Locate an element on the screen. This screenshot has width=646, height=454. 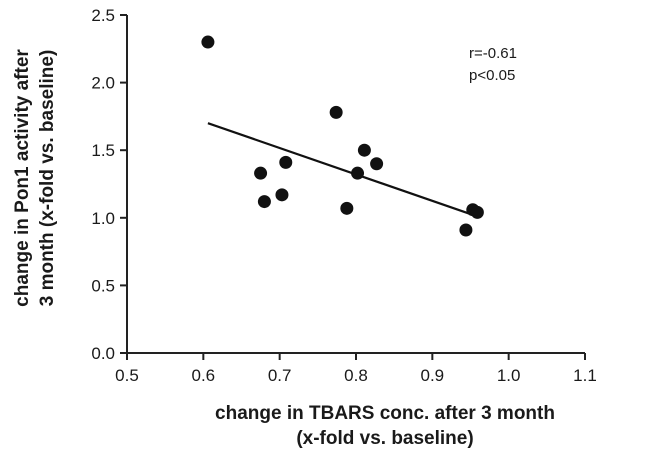
x-tick-label: 0.7 is located at coordinates (280, 375).